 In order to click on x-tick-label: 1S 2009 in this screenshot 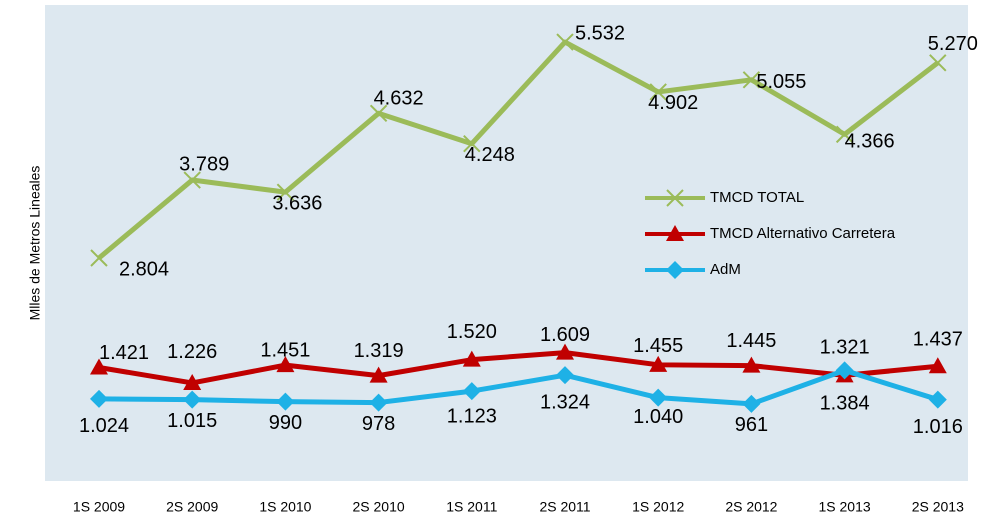, I will do `click(99, 507)`.